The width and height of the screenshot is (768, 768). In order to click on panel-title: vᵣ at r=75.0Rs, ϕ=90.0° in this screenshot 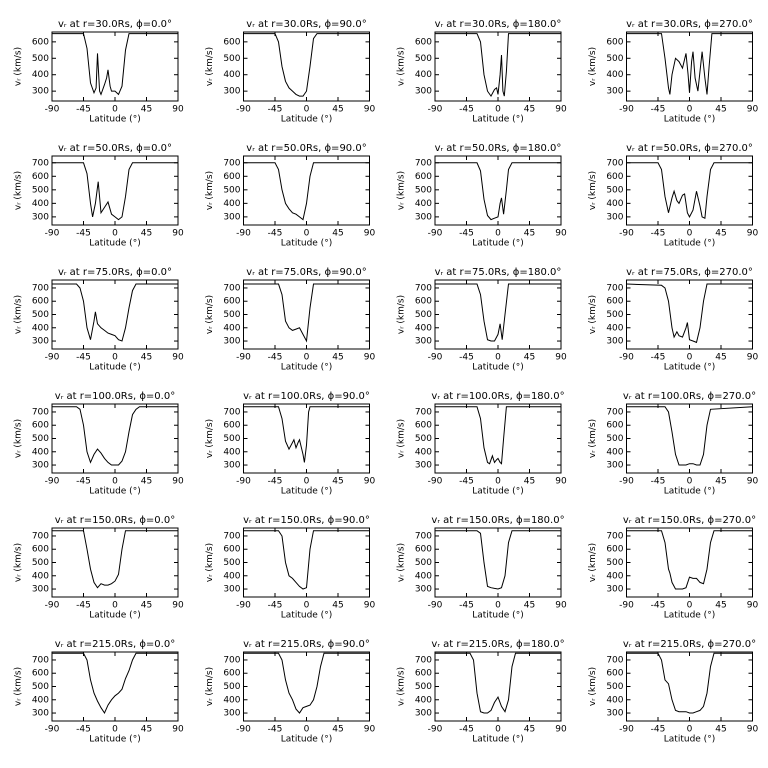, I will do `click(306, 272)`.